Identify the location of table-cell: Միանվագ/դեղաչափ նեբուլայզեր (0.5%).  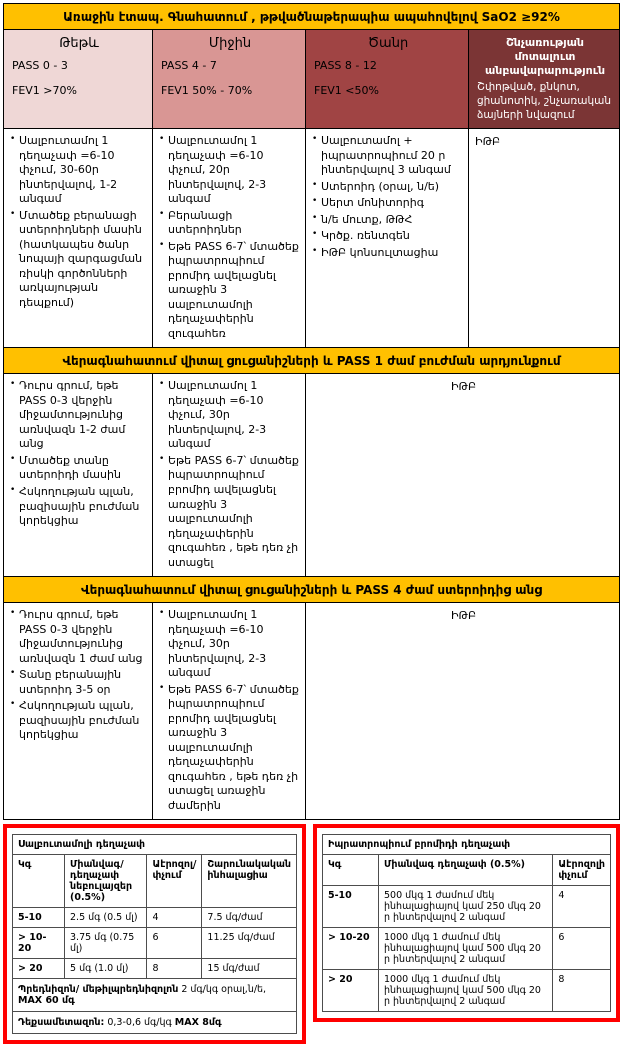
(105, 881).